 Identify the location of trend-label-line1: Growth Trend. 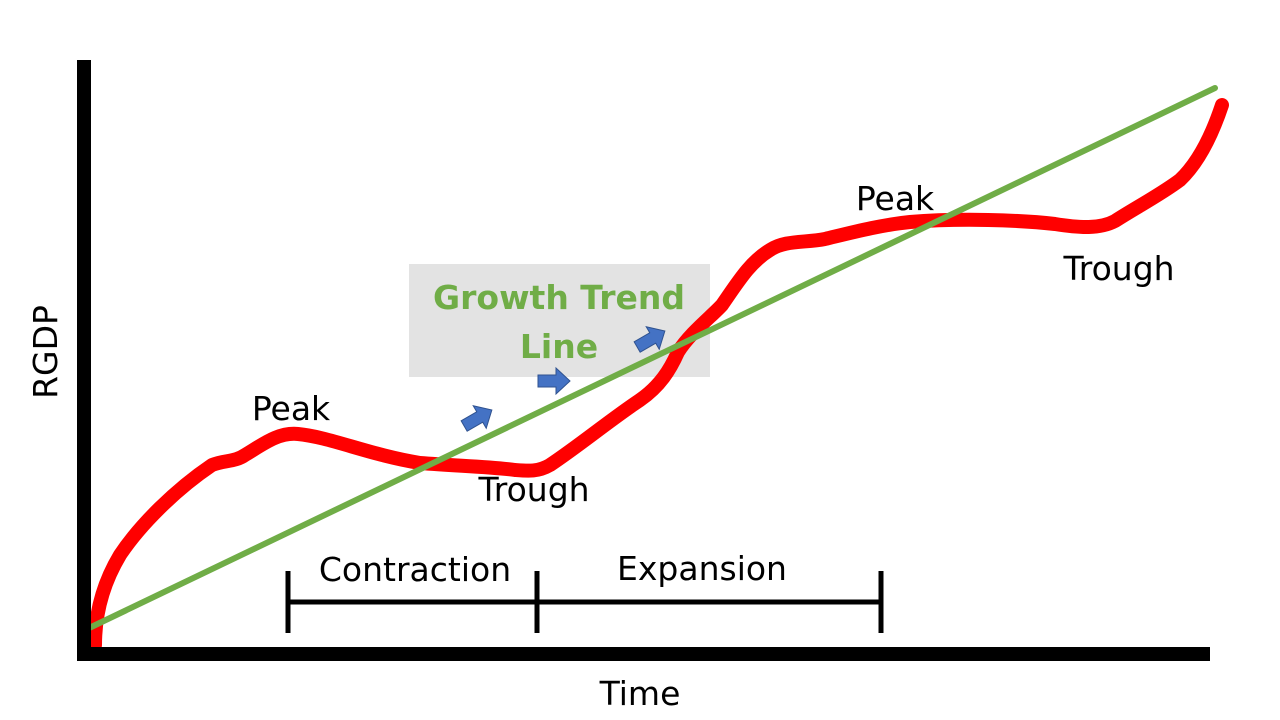
(559, 297).